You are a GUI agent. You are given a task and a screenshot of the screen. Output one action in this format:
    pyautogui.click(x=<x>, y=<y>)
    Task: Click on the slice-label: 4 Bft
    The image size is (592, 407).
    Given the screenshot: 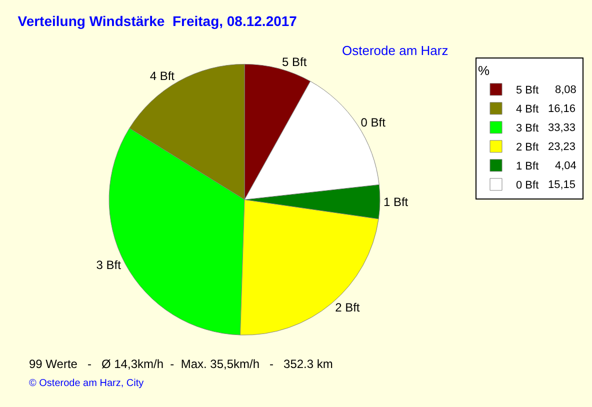 What is the action you would take?
    pyautogui.click(x=163, y=75)
    